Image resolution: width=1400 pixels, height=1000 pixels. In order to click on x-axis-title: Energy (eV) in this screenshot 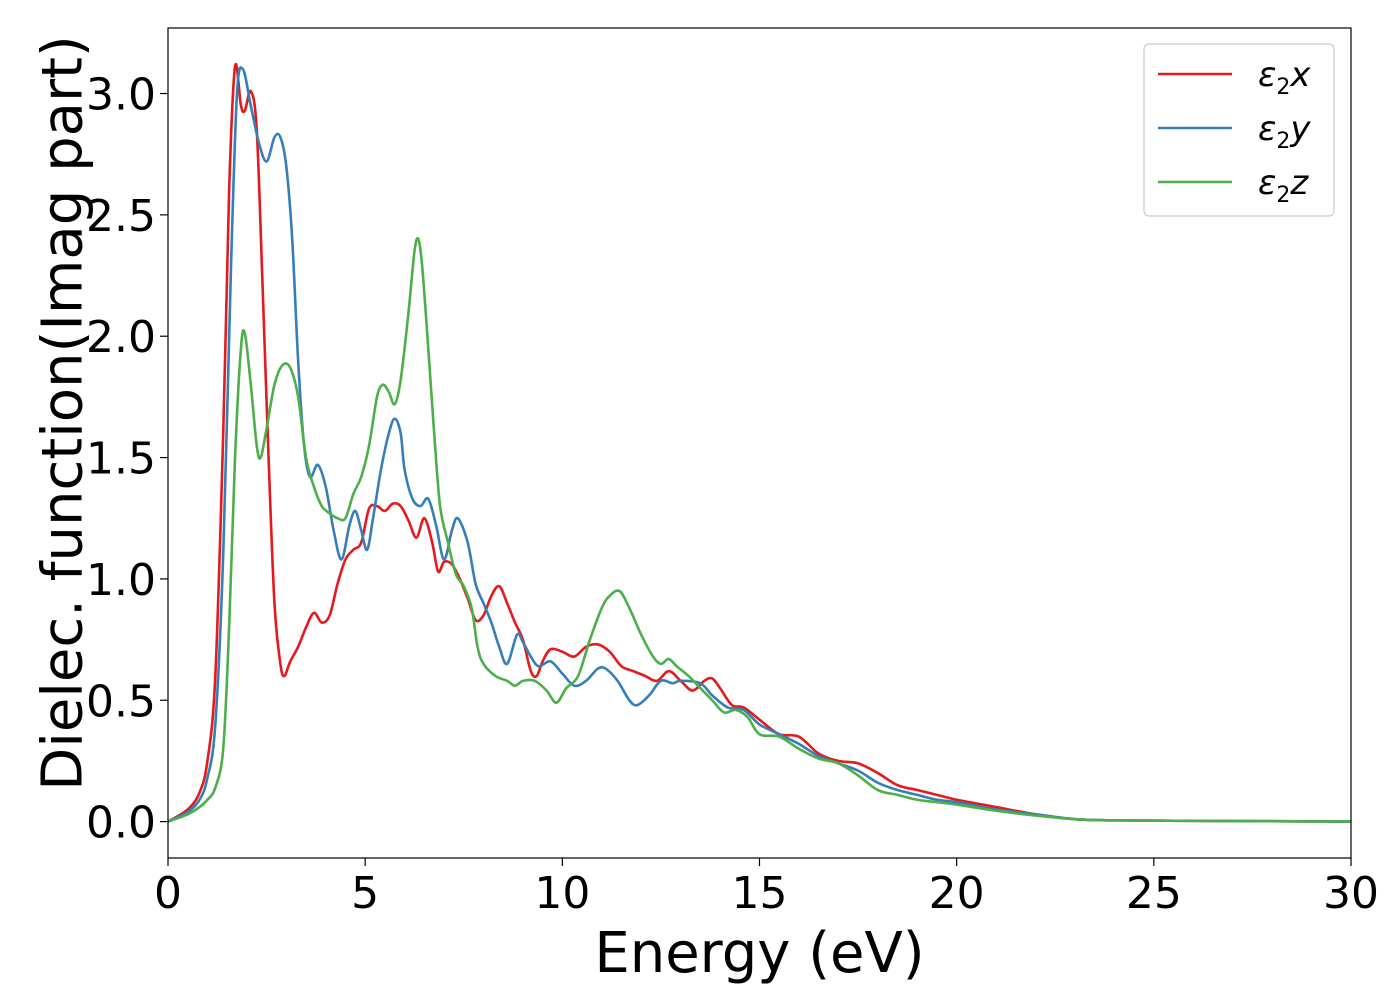, I will do `click(759, 953)`.